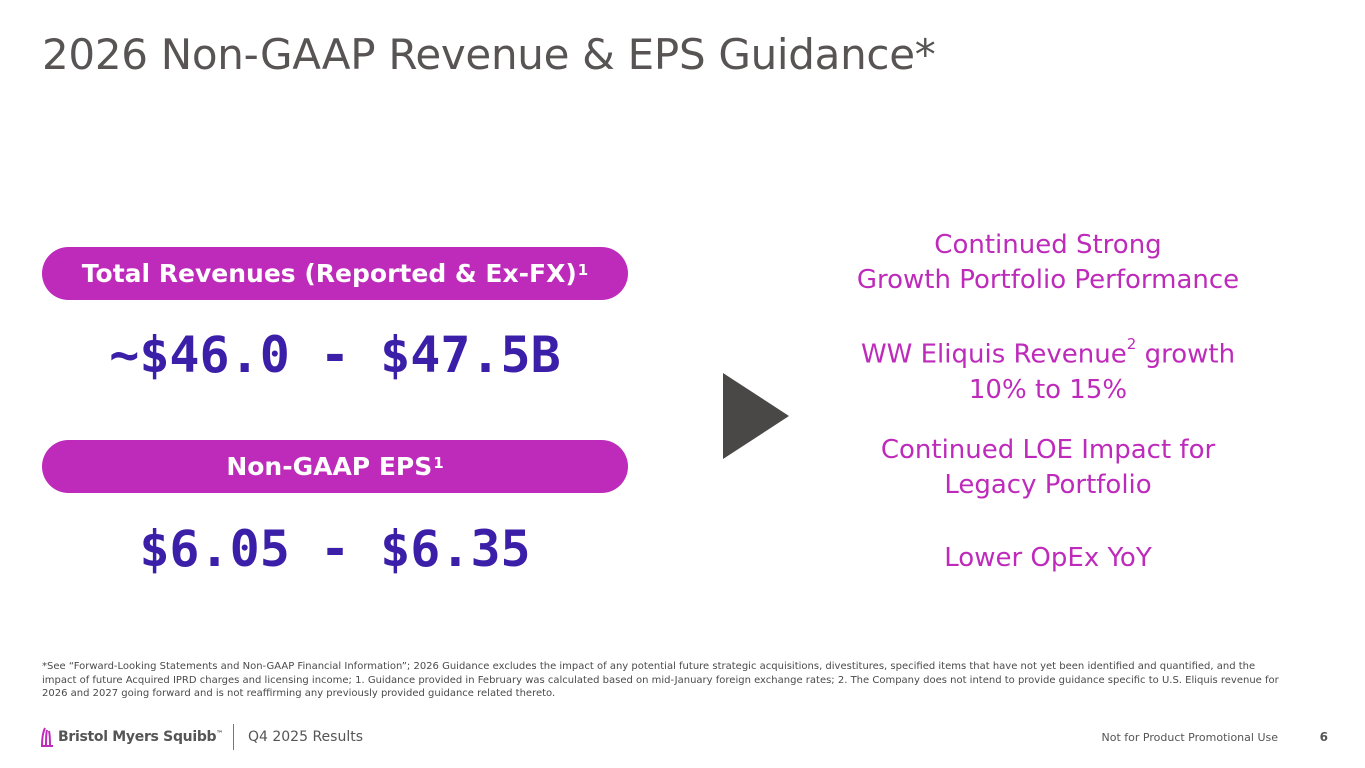 The image size is (1365, 768). Describe the element at coordinates (1048, 450) in the screenshot. I see `highlight-line: Continued LOE Impact for` at that location.